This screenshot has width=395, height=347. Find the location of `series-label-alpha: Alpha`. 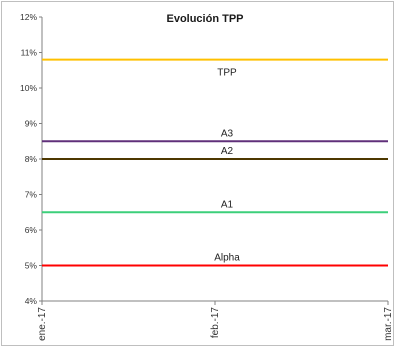

series-label-alpha: Alpha is located at coordinates (227, 258).